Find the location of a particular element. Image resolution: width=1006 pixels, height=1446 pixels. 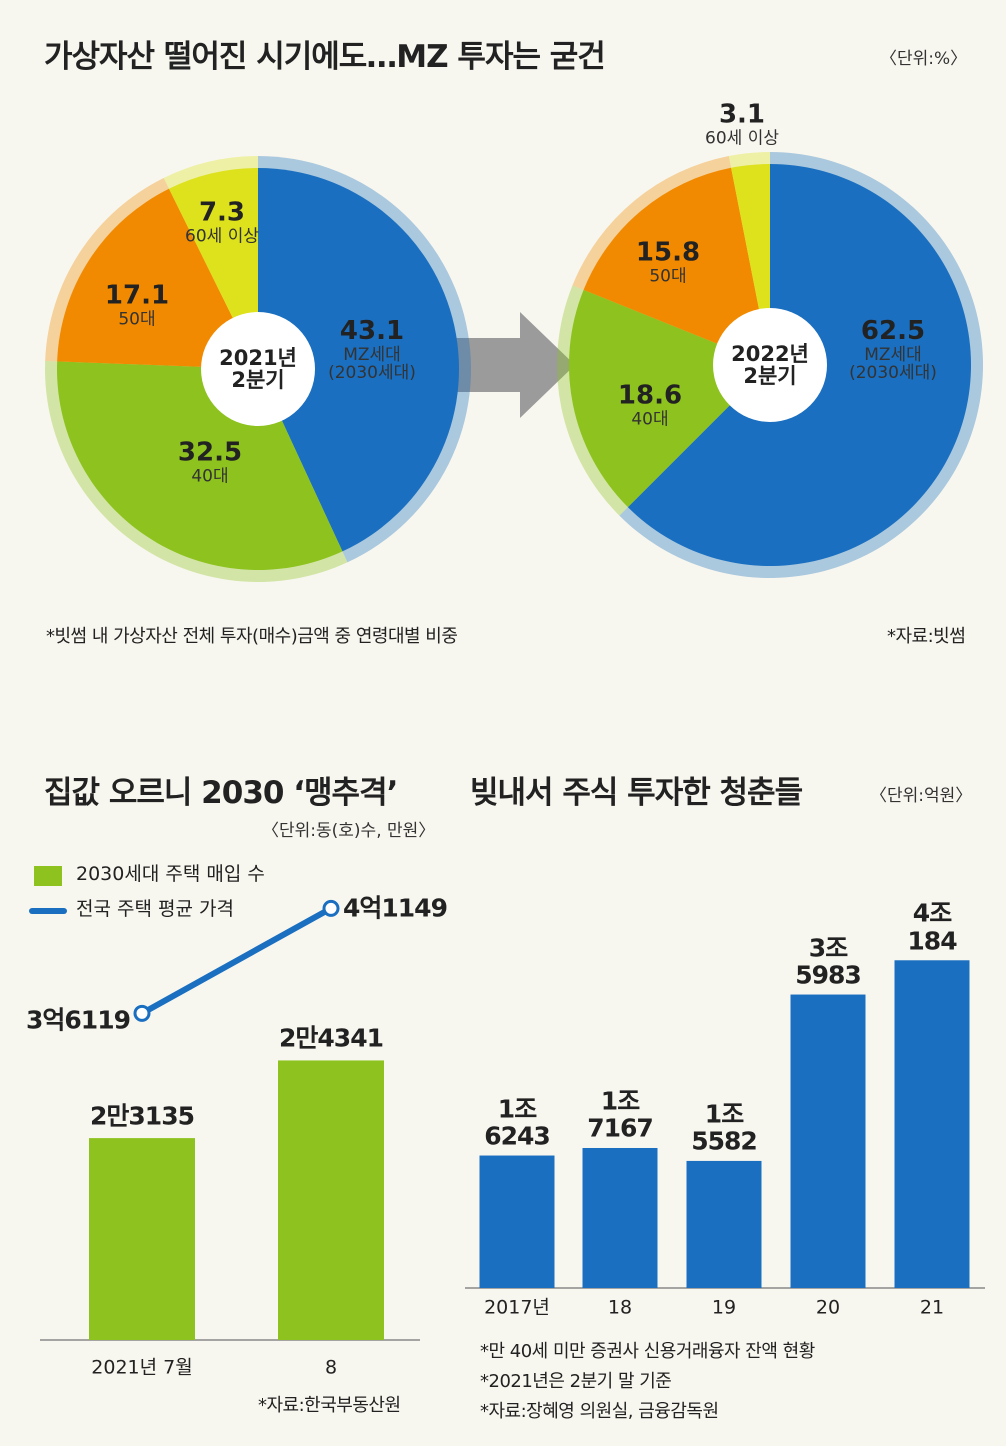

slice-label: 15.8 50대 is located at coordinates (668, 261).